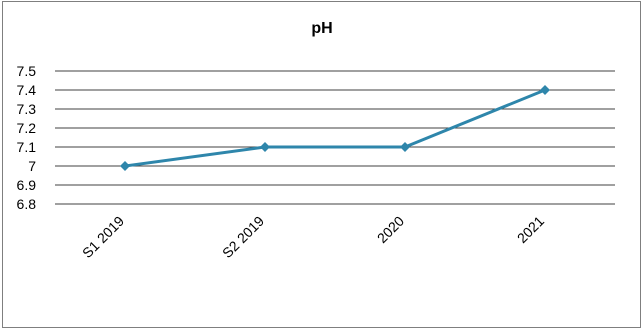  Describe the element at coordinates (27, 137) in the screenshot. I see `y-tick-labels: 7.5 7.4 7.3 7.2 7.1 7 6.9 6.8` at that location.